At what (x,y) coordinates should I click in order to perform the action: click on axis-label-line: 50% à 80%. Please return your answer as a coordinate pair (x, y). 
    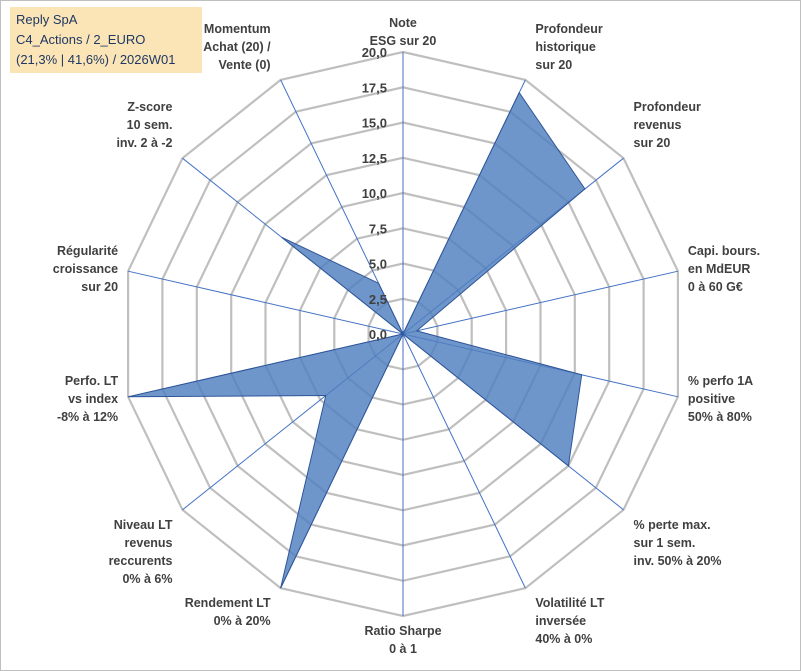
    Looking at the image, I should click on (720, 417).